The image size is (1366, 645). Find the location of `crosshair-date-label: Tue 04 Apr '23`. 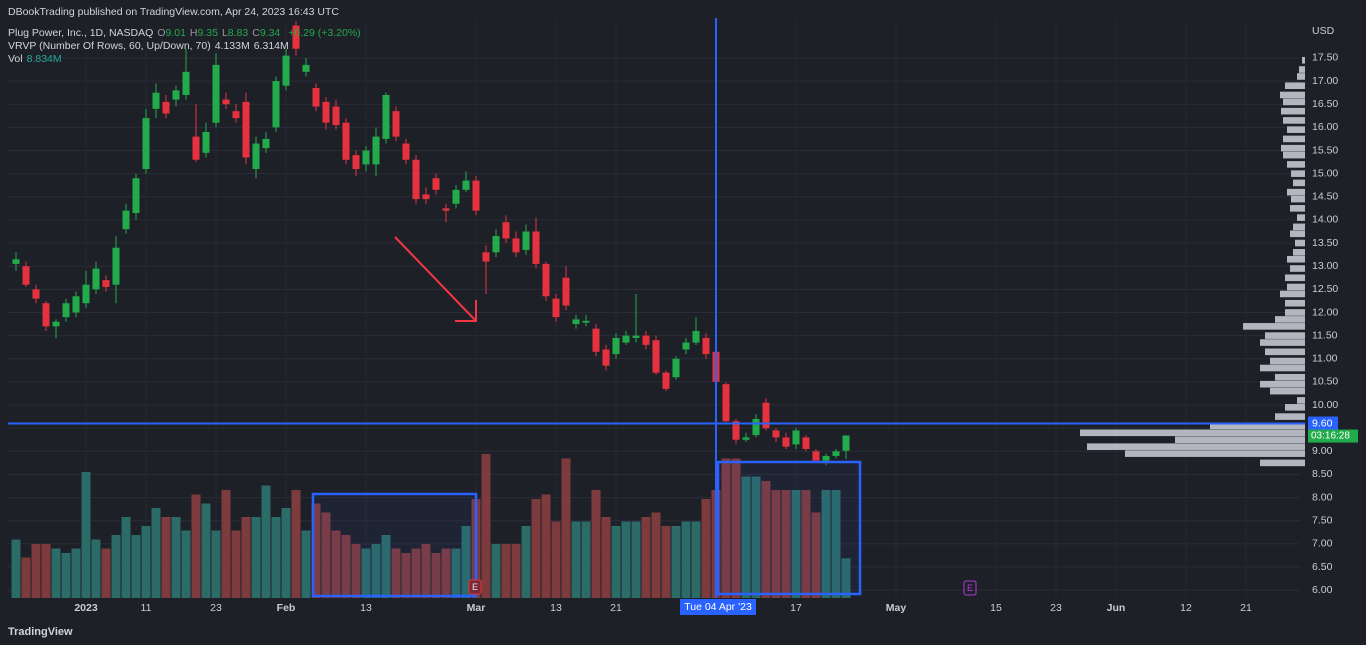

crosshair-date-label: Tue 04 Apr '23 is located at coordinates (718, 607).